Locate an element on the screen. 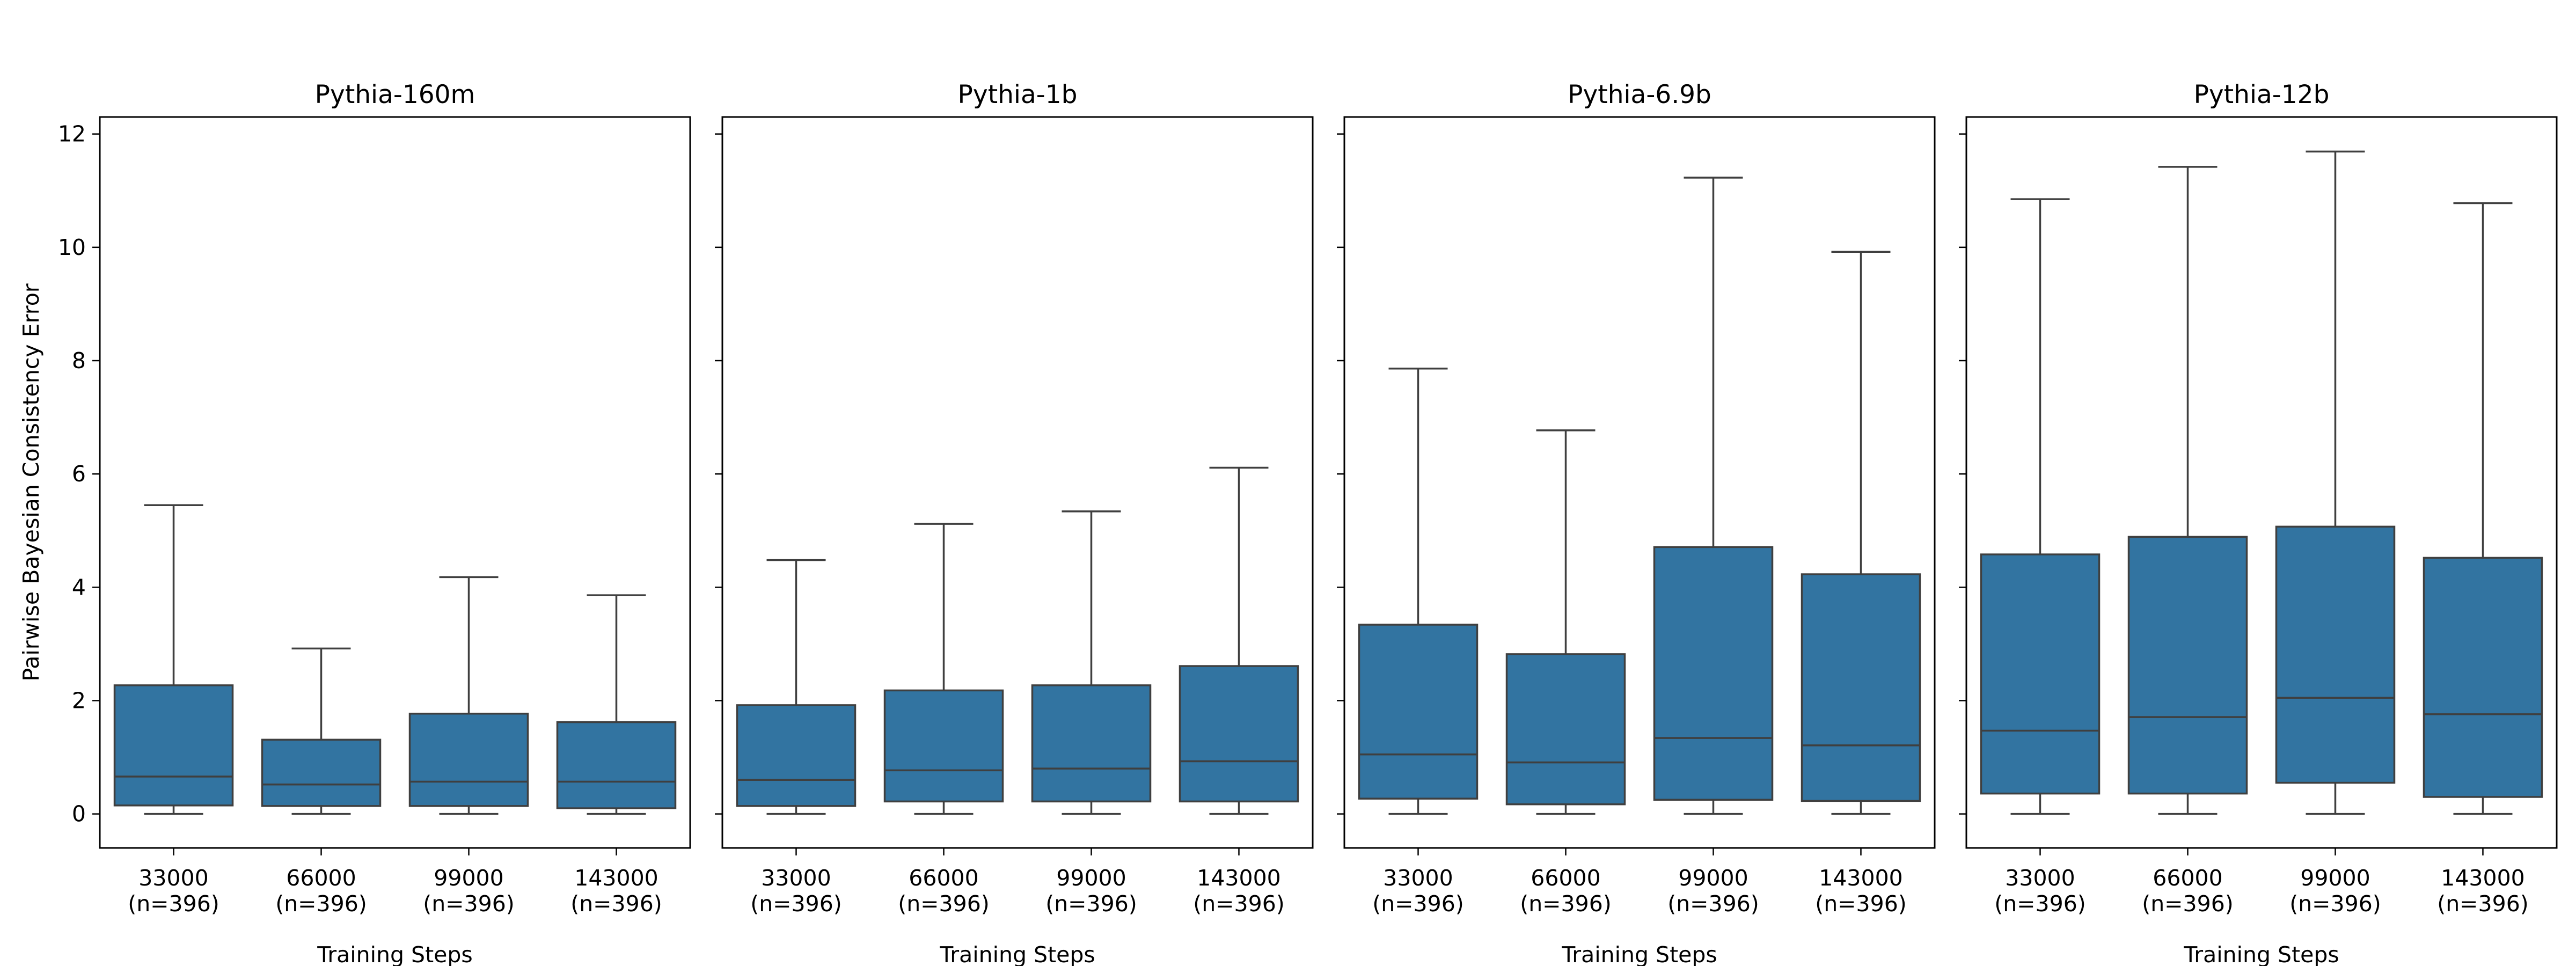 The width and height of the screenshot is (2576, 966). panel-title: Pythia-12b is located at coordinates (2262, 94).